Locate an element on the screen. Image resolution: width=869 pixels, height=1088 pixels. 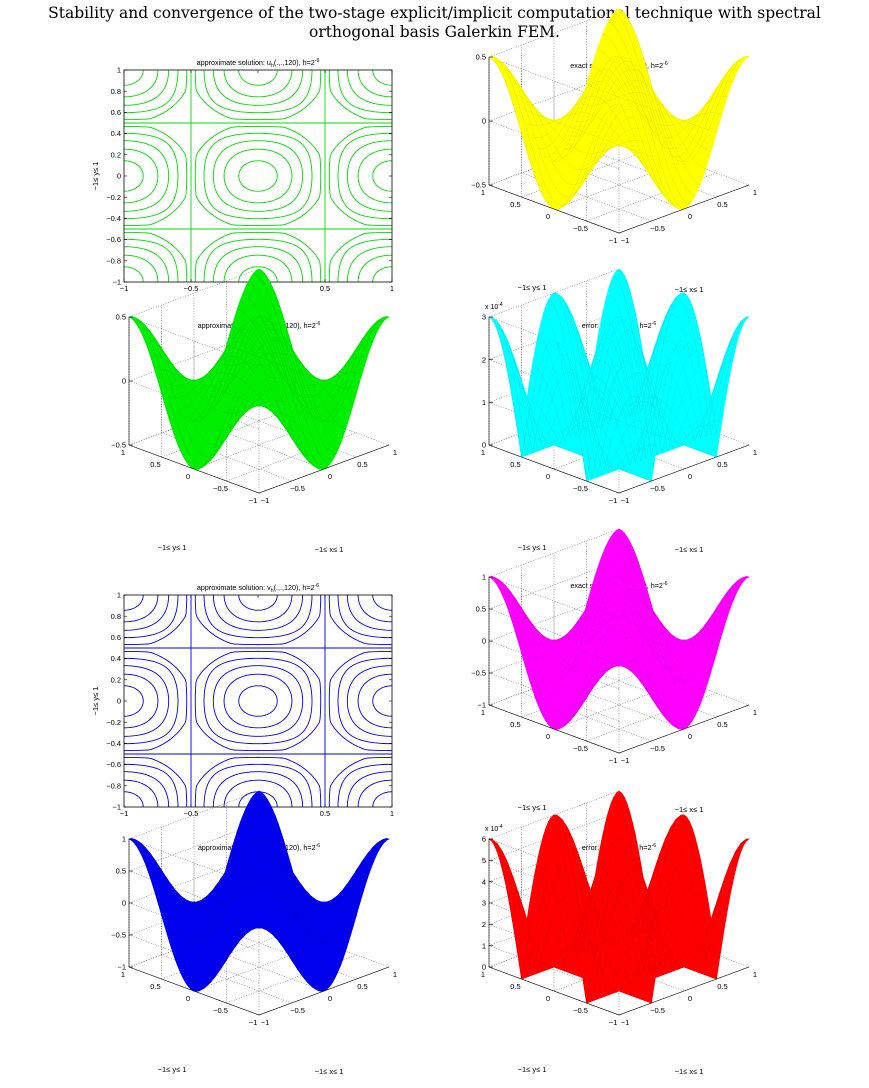
z-tick-label: 6 is located at coordinates (484, 839).